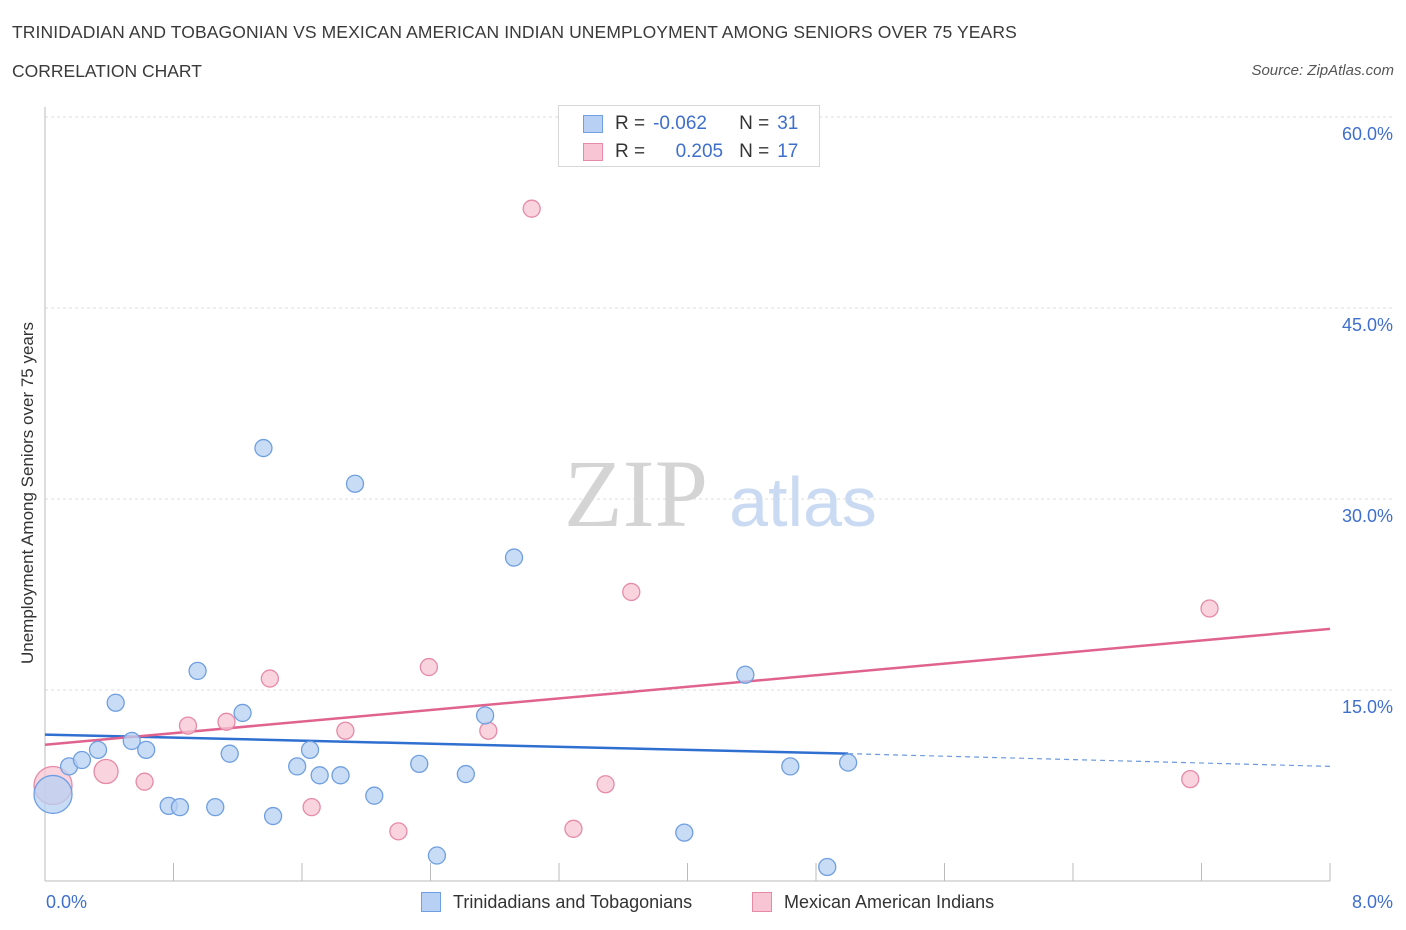 The image size is (1406, 930). Describe the element at coordinates (1322, 70) in the screenshot. I see `source-label: Source: ZipAtlas.com` at that location.